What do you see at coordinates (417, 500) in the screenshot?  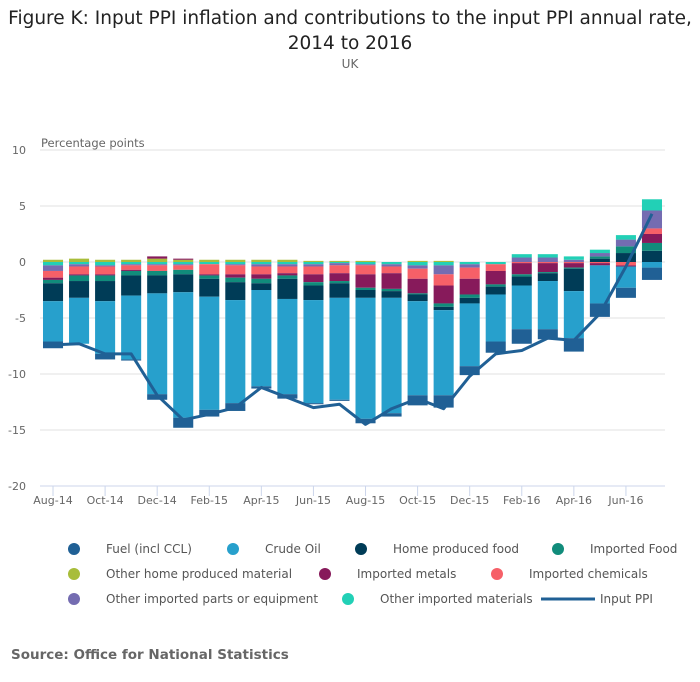 I see `x-tick-label: Oct-15` at bounding box center [417, 500].